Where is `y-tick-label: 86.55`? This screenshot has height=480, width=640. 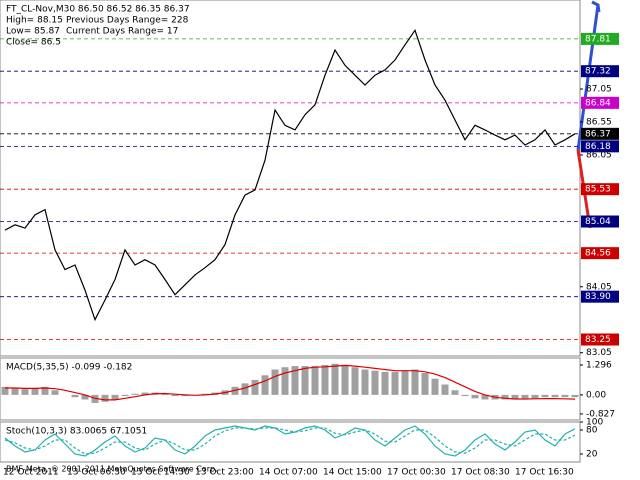
y-tick-label: 86.55 is located at coordinates (599, 122).